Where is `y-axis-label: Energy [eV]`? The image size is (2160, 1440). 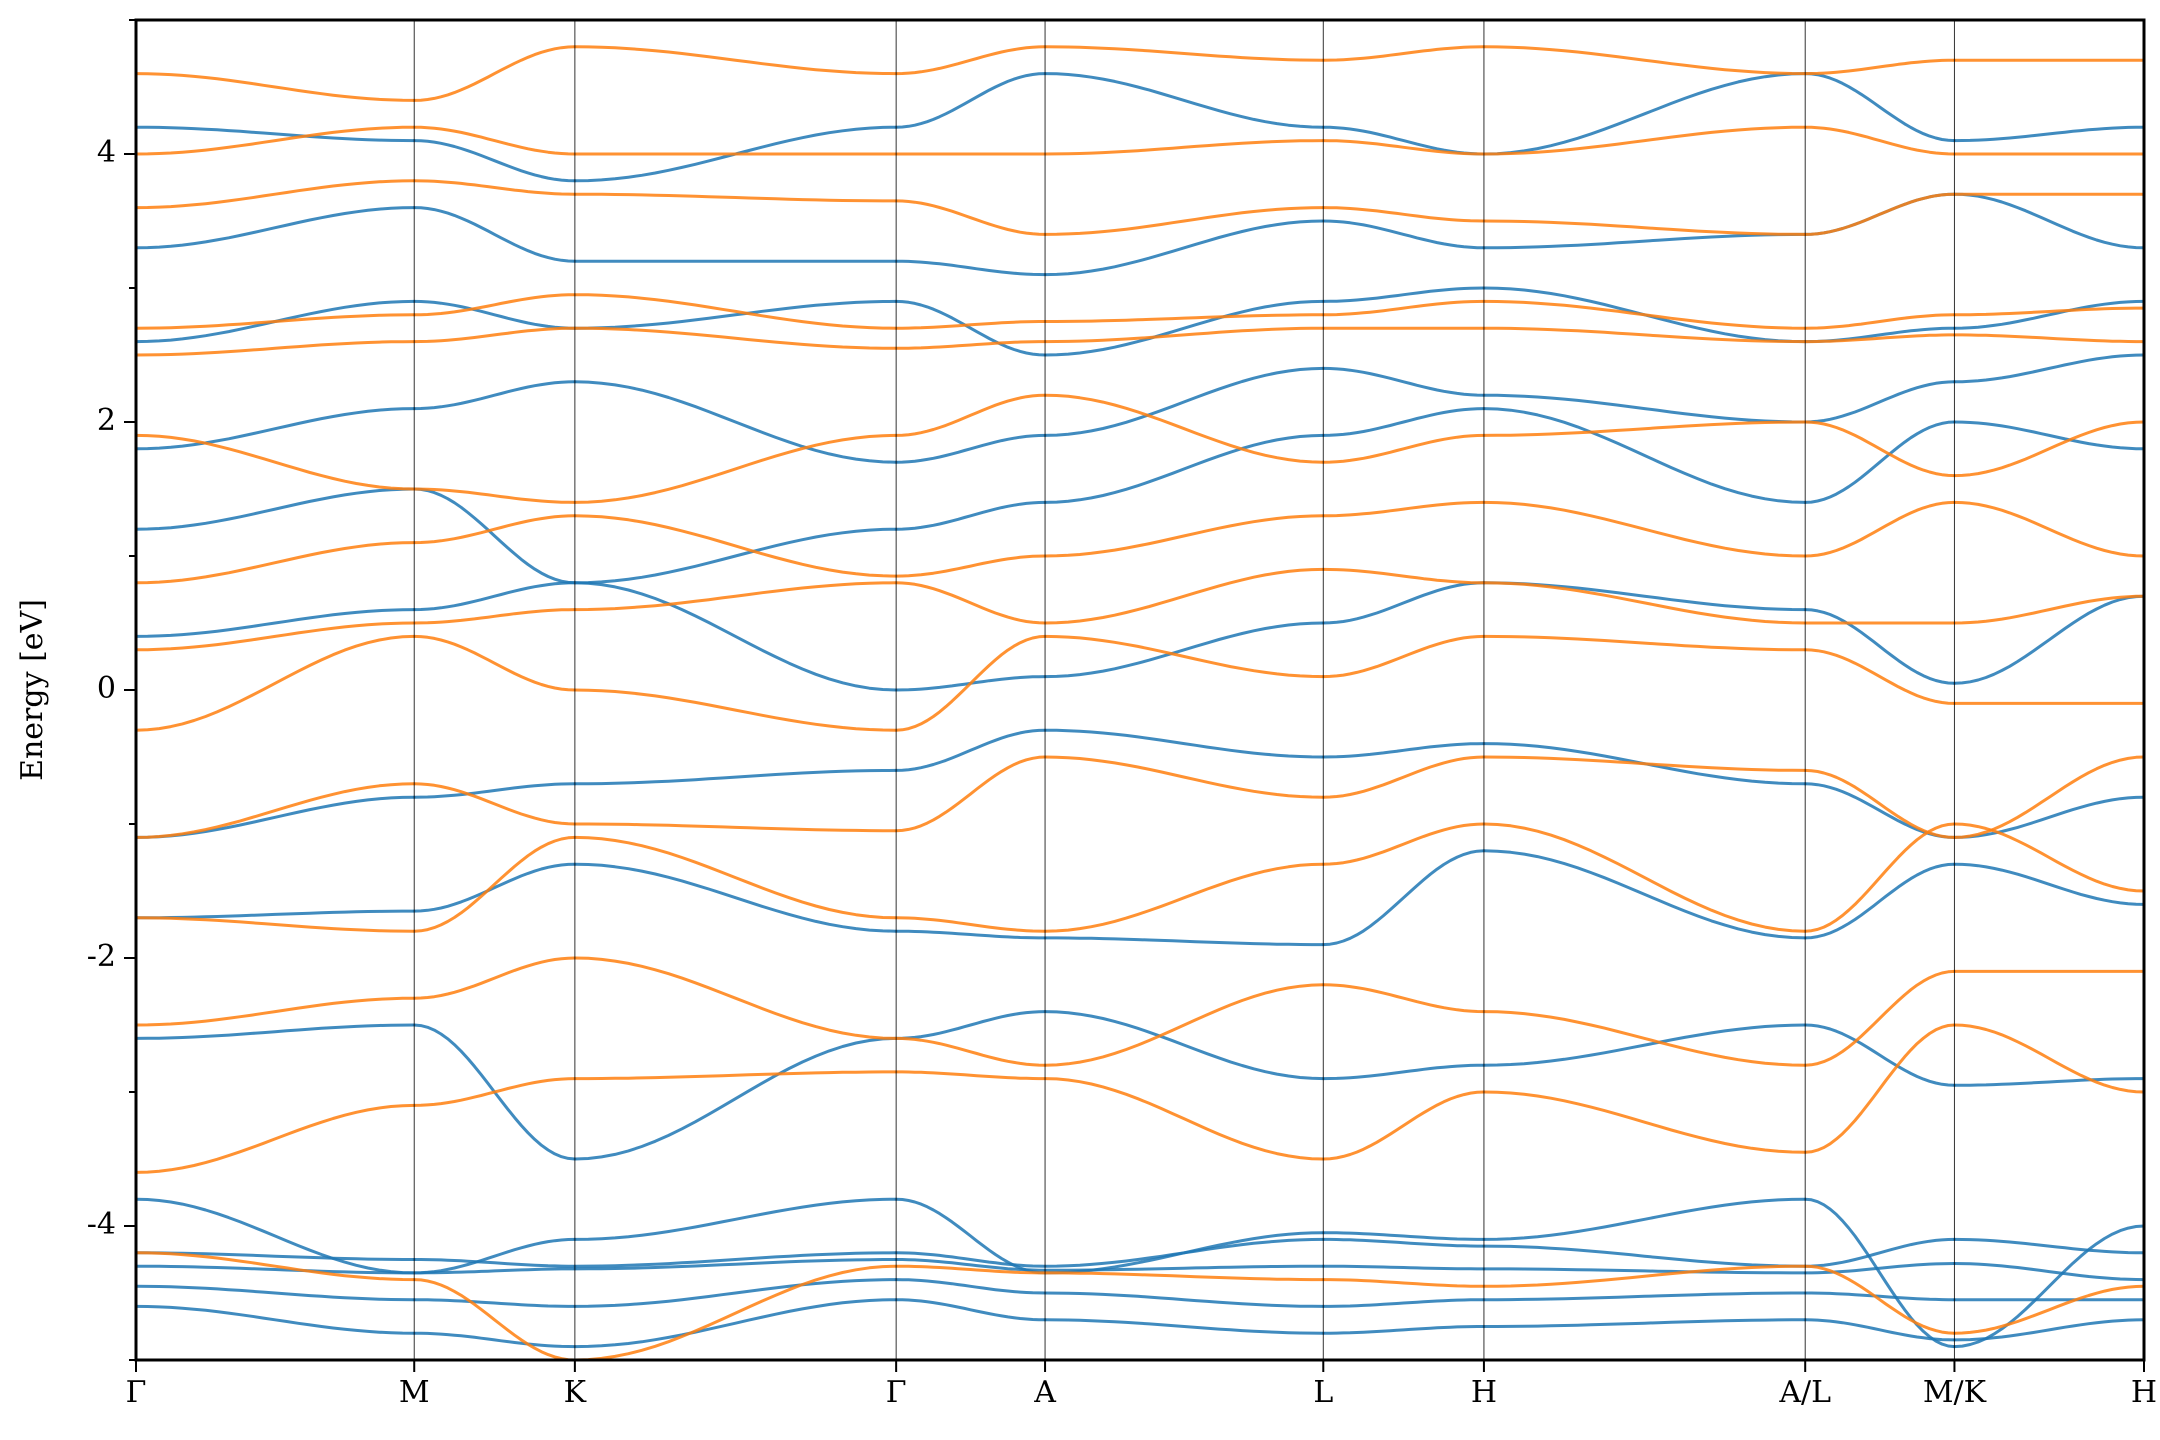
y-axis-label: Energy [eV] is located at coordinates (32, 690).